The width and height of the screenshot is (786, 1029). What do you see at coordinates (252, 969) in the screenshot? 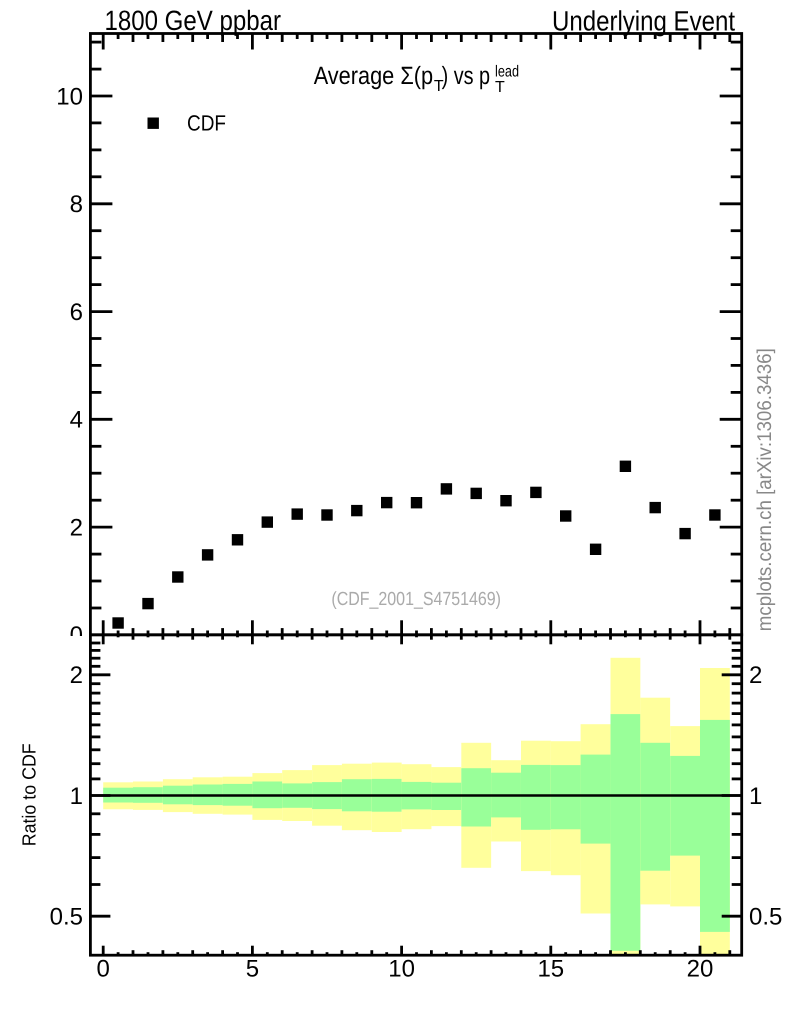
I see `svg-text: 5` at bounding box center [252, 969].